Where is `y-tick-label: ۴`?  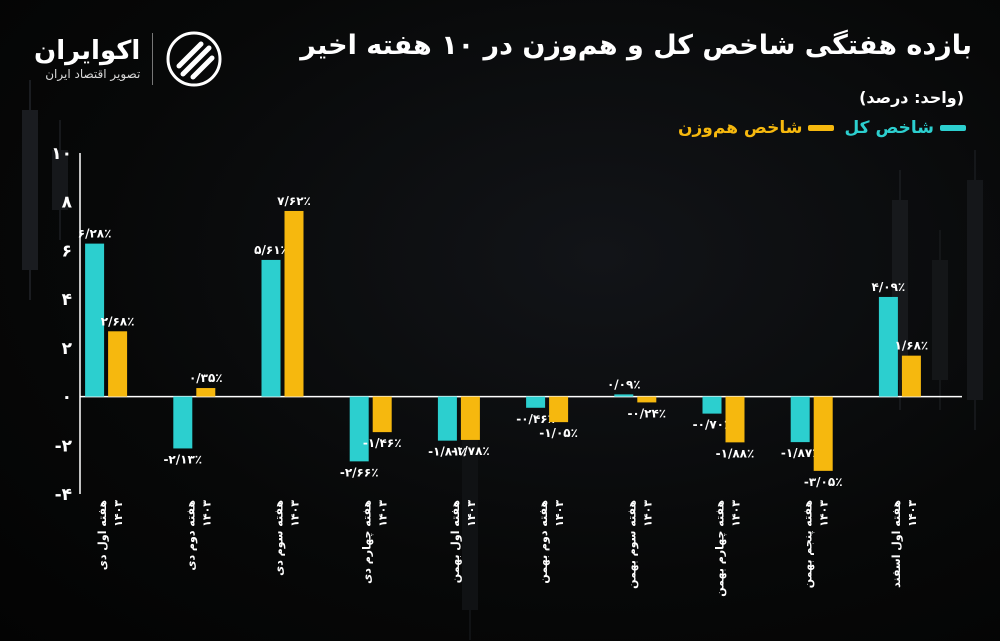
y-tick-label: ۴ is located at coordinates (67, 300).